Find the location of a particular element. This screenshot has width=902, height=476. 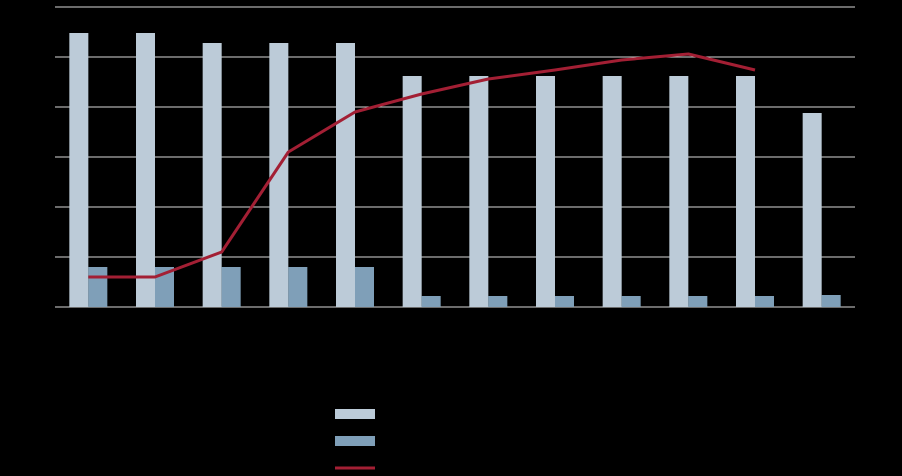

y-tick-label: 30 is located at coordinates (41, 156).